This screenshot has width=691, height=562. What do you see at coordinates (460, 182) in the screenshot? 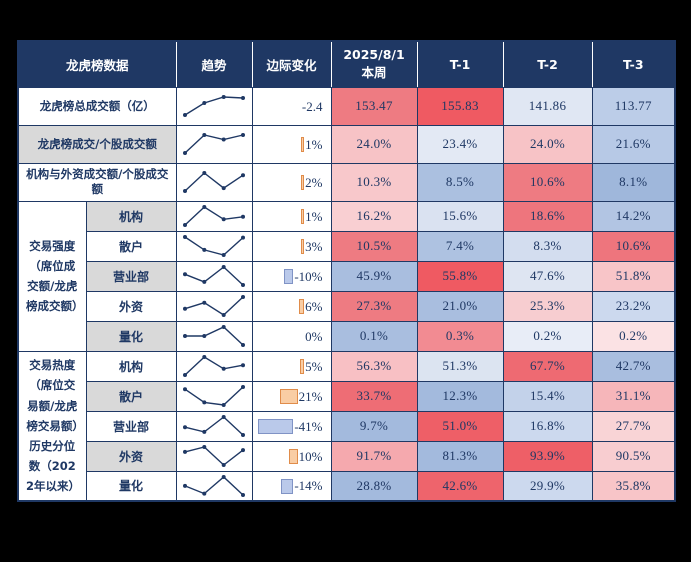
I see `value-t1-cell: 8.5%` at bounding box center [460, 182].